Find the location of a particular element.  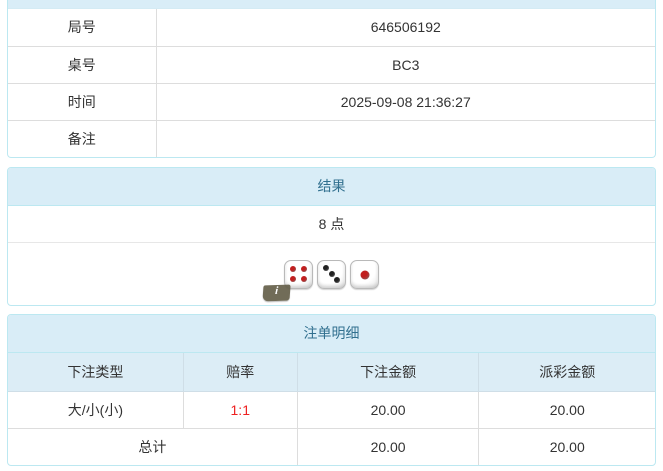

payout-amount-value: 20.00 is located at coordinates (566, 409).